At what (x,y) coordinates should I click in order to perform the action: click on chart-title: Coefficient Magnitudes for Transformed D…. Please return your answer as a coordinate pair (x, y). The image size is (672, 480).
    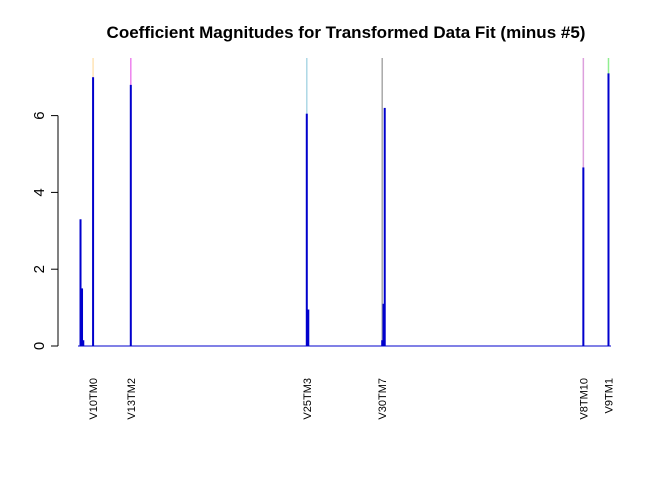
    Looking at the image, I should click on (346, 32).